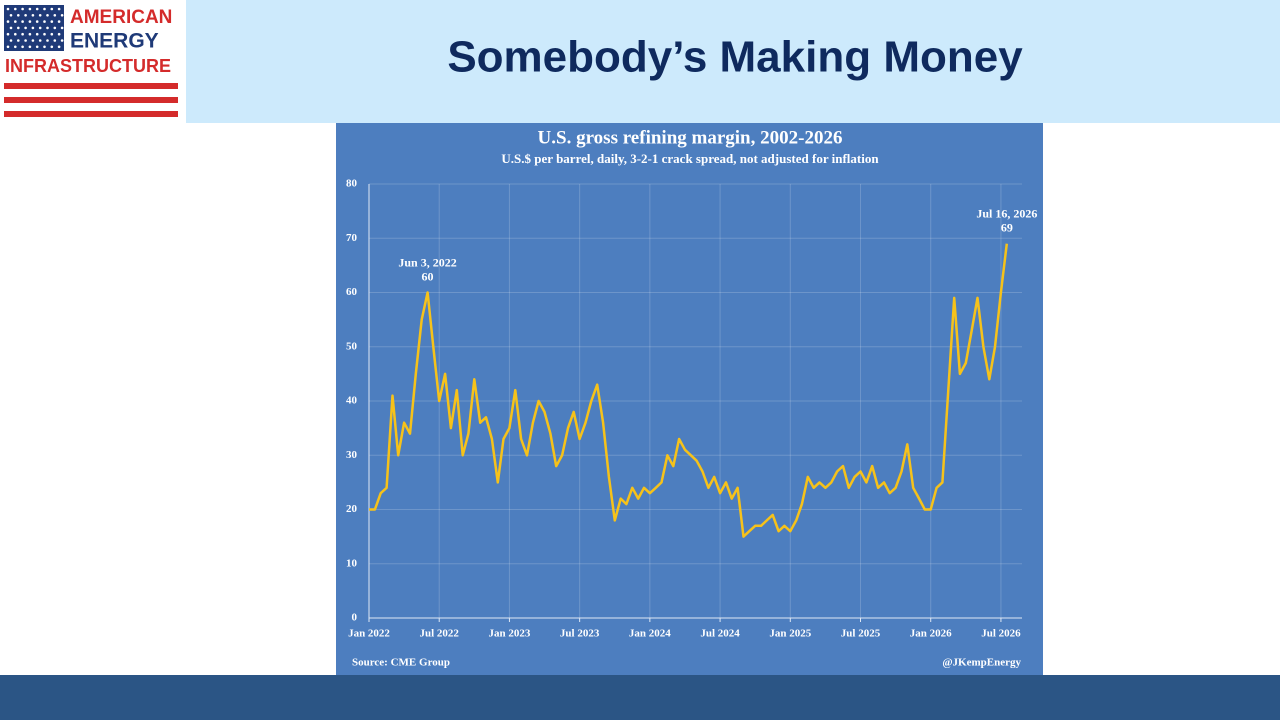 The width and height of the screenshot is (1280, 720). Describe the element at coordinates (114, 41) in the screenshot. I see `logo-text: ENERGY` at that location.